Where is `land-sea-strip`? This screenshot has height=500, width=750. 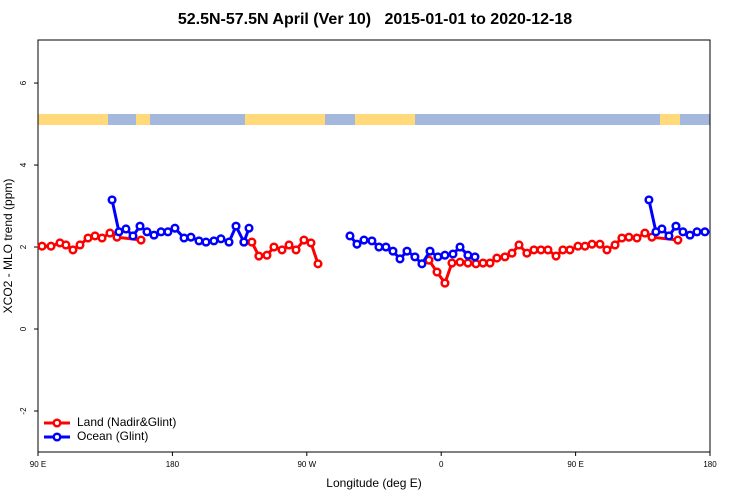 land-sea-strip is located at coordinates (374, 119).